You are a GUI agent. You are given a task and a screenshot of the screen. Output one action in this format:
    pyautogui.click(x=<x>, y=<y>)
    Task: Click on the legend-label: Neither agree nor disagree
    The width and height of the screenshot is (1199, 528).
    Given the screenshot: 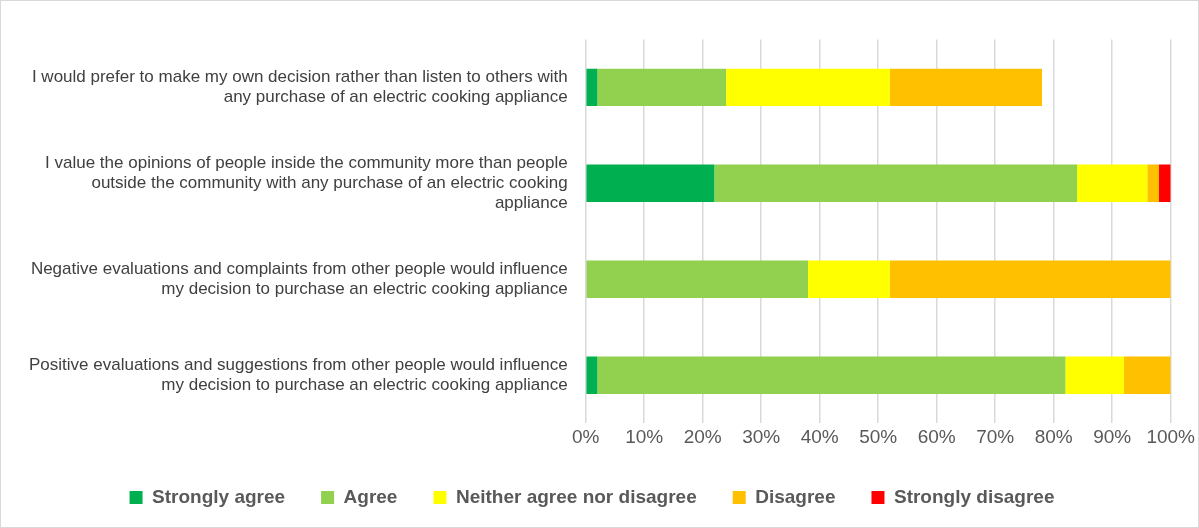 What is the action you would take?
    pyautogui.click(x=576, y=496)
    